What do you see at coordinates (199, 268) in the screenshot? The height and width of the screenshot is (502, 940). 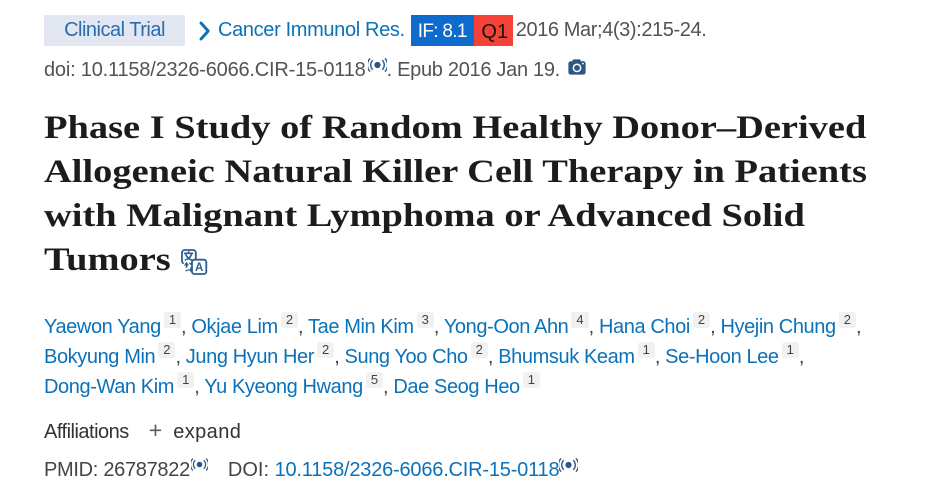 I see `svg-text: A` at bounding box center [199, 268].